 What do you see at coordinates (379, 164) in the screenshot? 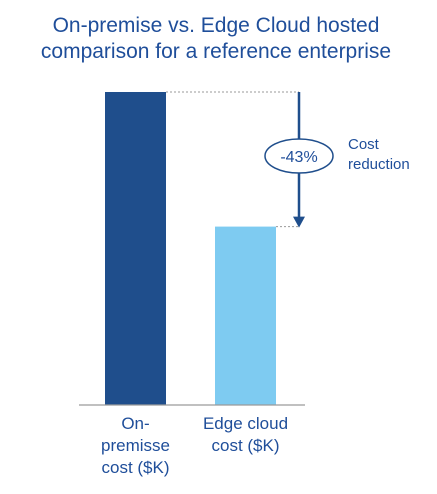
I see `reduction-label-line-1: reduction` at bounding box center [379, 164].